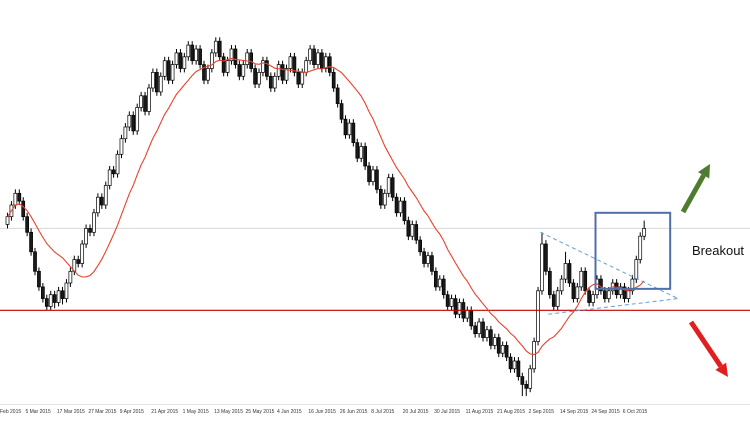 This screenshot has height=430, width=750. Describe the element at coordinates (705, 344) in the screenshot. I see `down-arrow` at that location.